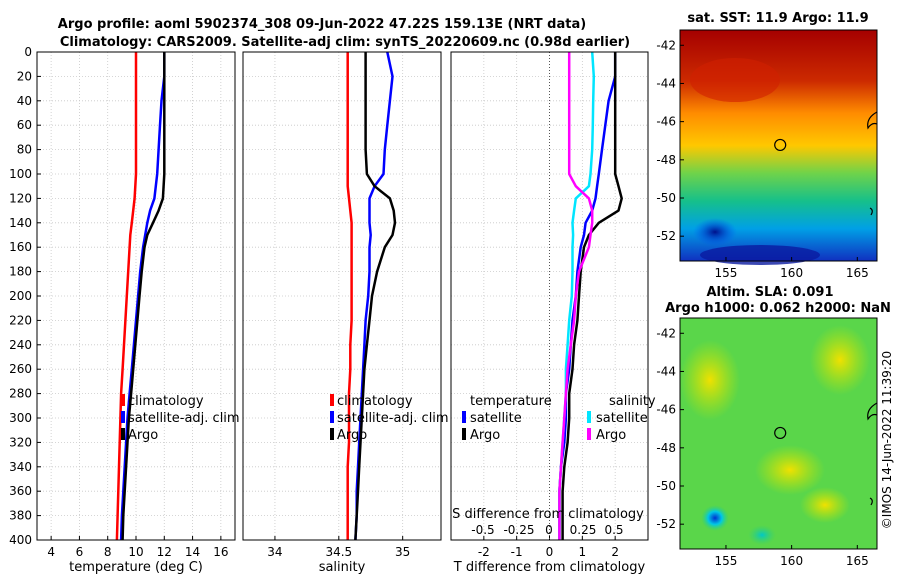 This screenshot has width=900, height=584. I want to click on x-tick-label: 8, so click(108, 552).